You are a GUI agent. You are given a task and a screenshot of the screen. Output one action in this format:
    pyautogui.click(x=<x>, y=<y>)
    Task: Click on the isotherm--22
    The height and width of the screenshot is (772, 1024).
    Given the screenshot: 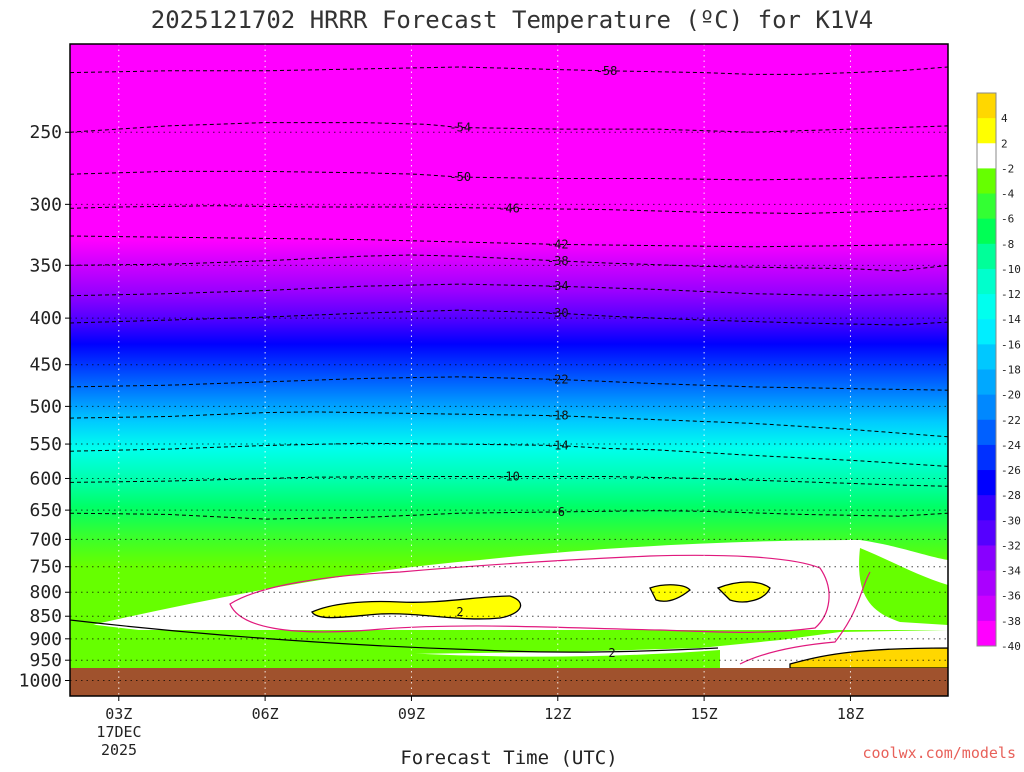 What is the action you would take?
    pyautogui.click(x=509, y=383)
    